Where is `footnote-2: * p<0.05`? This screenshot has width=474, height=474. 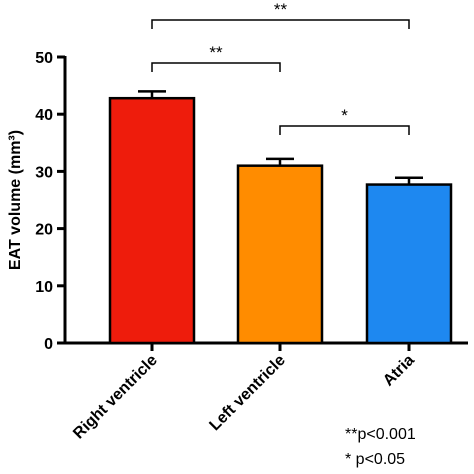
footnote-2: * p<0.05 is located at coordinates (375, 459).